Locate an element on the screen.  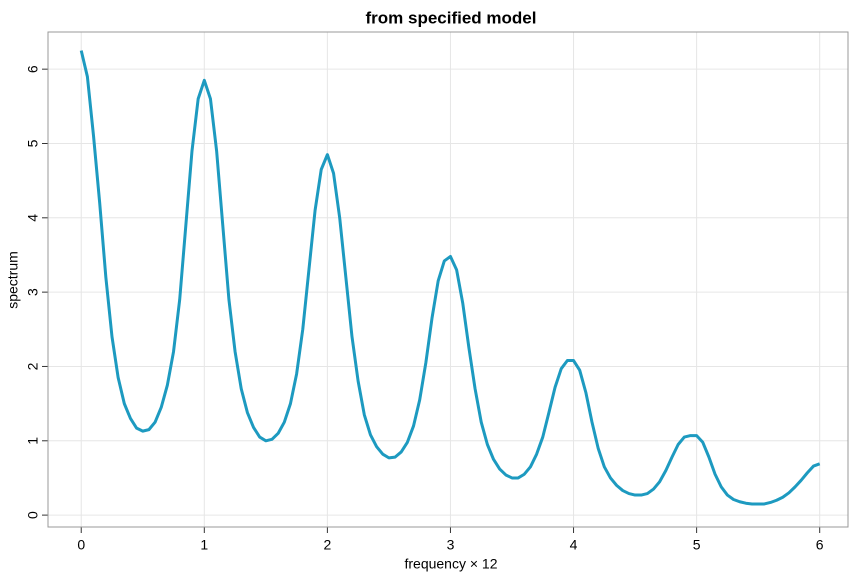
y-tick-label: 6 is located at coordinates (33, 69).